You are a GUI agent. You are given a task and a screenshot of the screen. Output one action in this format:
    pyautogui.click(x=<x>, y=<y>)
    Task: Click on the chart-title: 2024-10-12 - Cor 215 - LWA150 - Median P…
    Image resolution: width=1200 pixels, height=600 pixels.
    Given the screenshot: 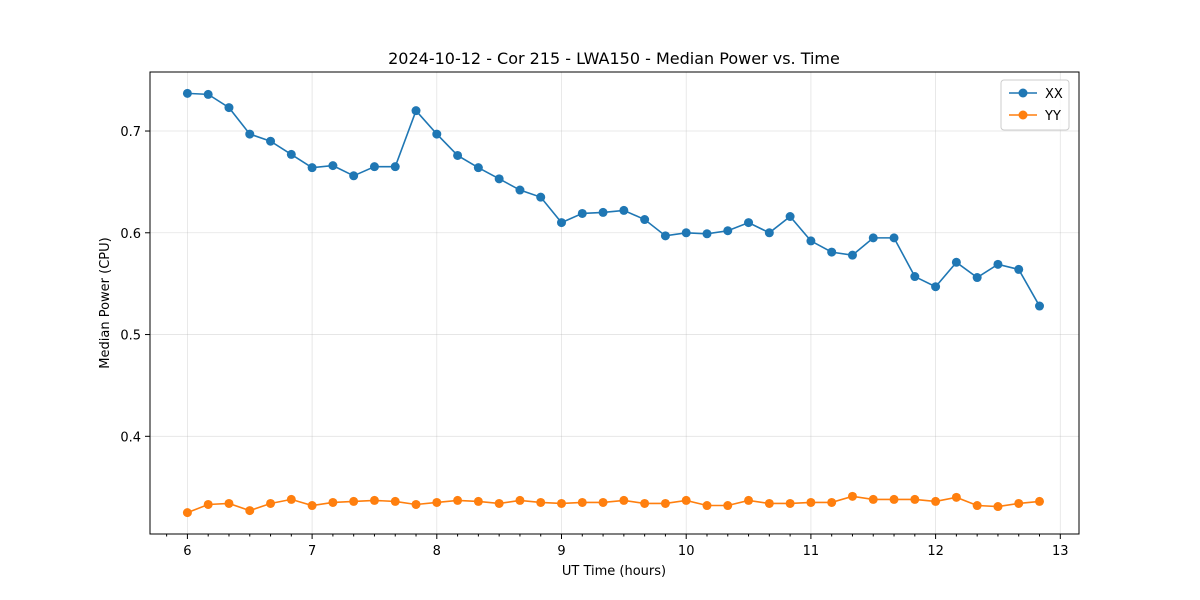 What is the action you would take?
    pyautogui.click(x=614, y=58)
    